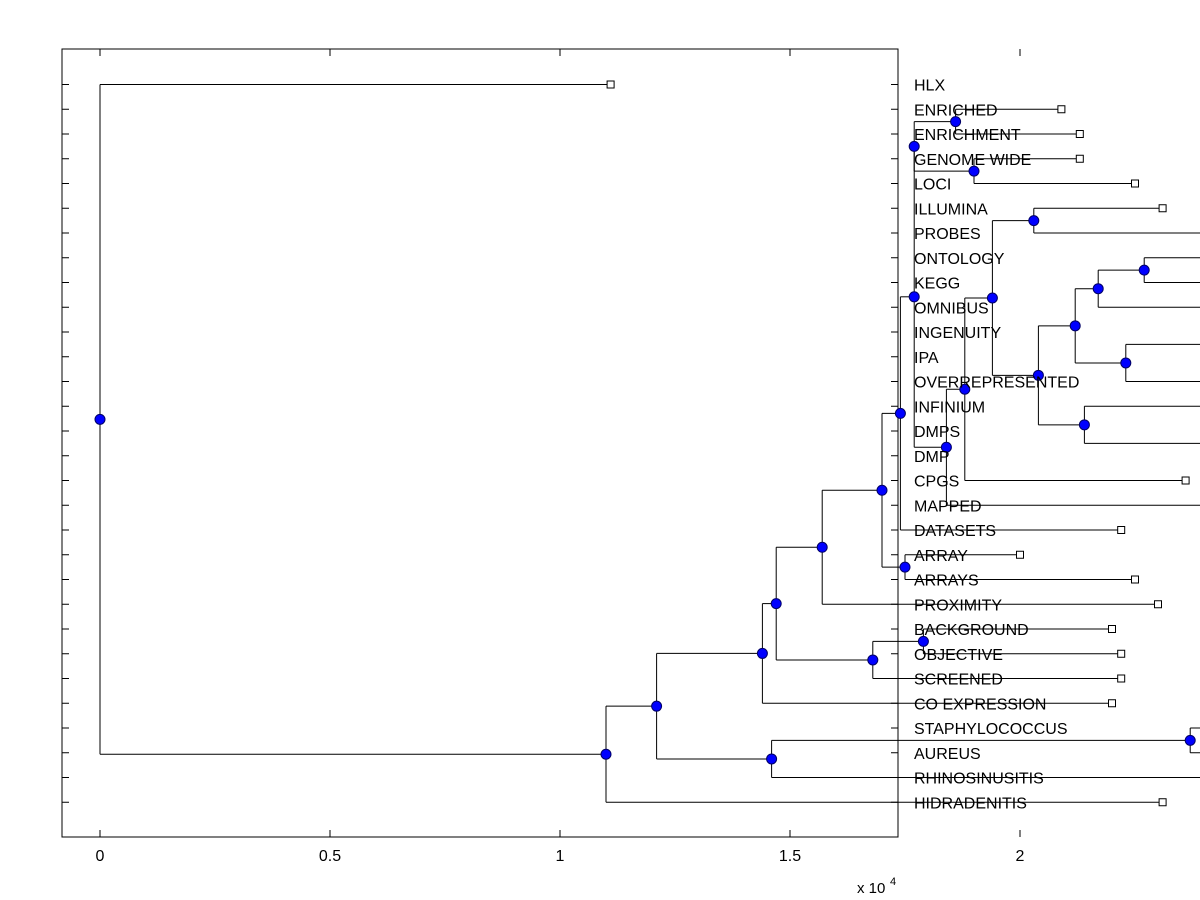 Image resolution: width=1200 pixels, height=900 pixels. Describe the element at coordinates (949, 407) in the screenshot. I see `leaf-label: INFINIUM` at that location.